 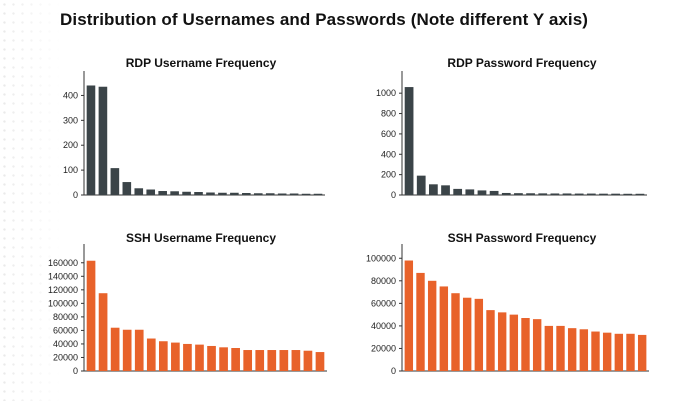 I want to click on rdp-username-y-tick-label: 100, so click(x=70, y=170).